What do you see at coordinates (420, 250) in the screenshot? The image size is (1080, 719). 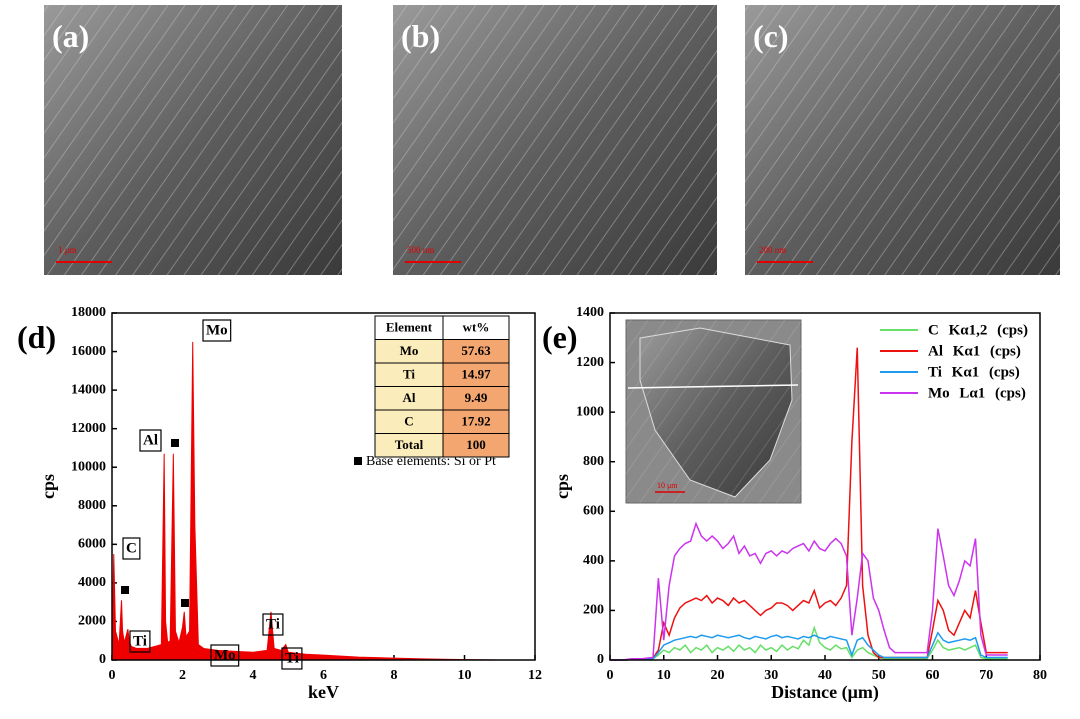 I see `scale-label: 500 nm` at bounding box center [420, 250].